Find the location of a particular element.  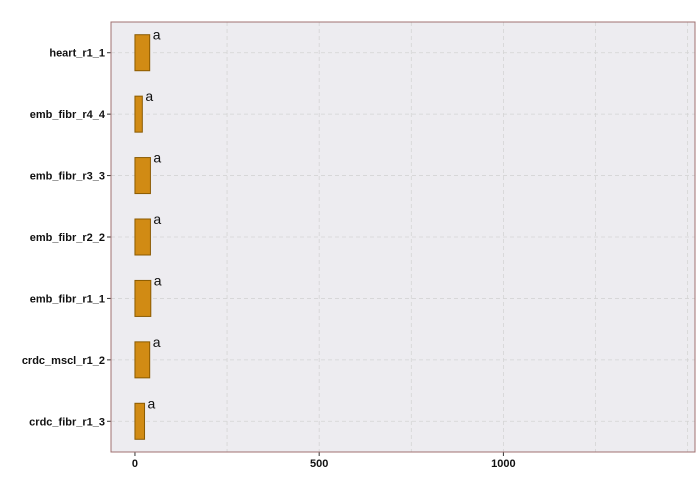

category-label: heart_r1_1 is located at coordinates (77, 54).